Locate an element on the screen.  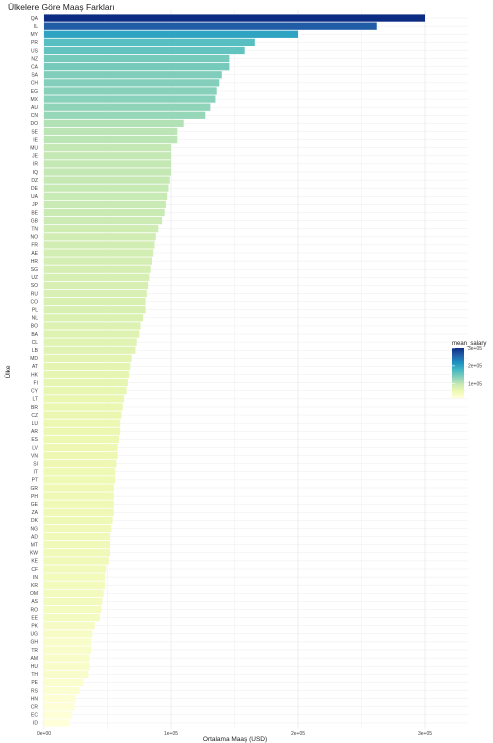
x-tick-label: 1e+05 is located at coordinates (171, 734).